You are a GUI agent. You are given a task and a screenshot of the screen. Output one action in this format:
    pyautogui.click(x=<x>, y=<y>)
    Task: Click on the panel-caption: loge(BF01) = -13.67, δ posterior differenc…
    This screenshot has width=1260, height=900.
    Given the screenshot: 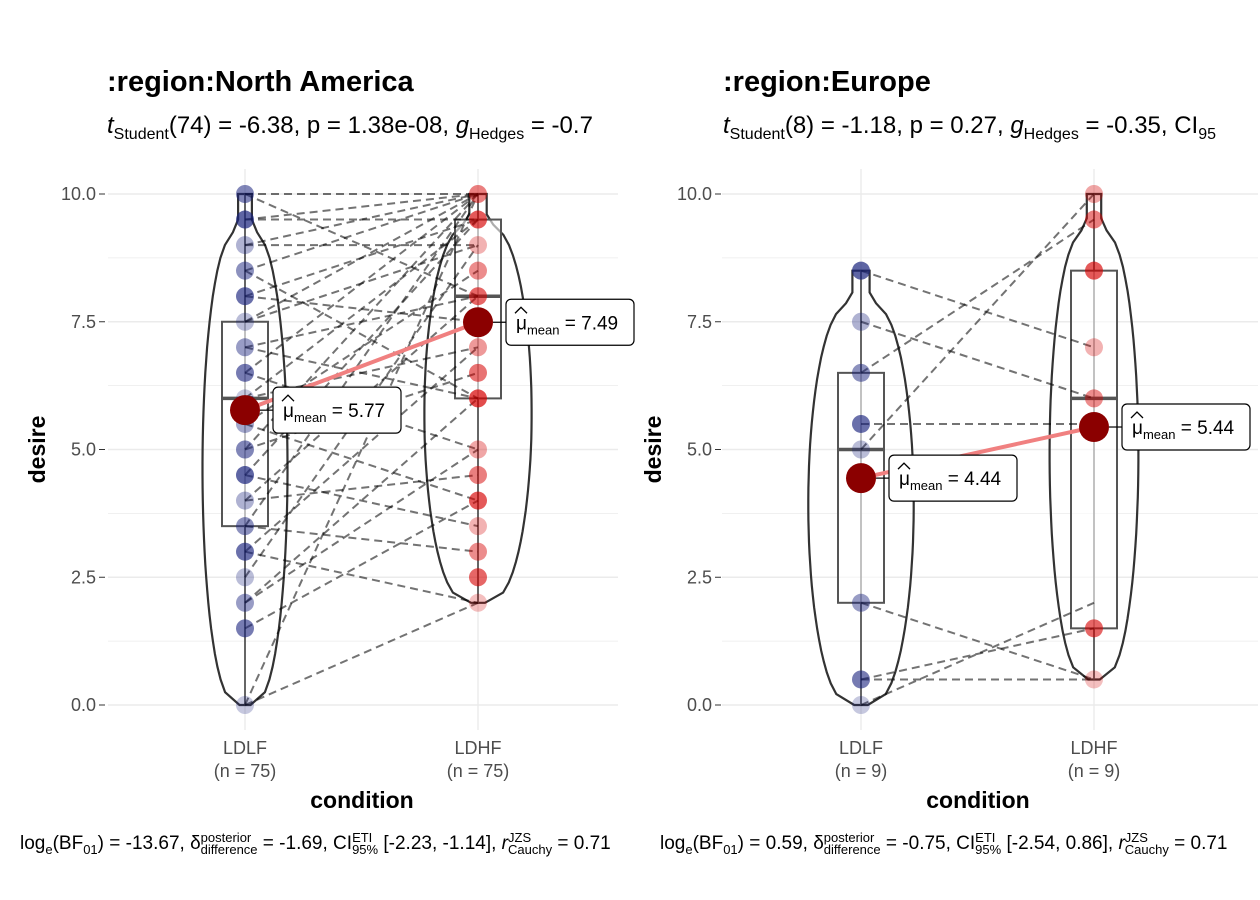 What is the action you would take?
    pyautogui.click(x=315, y=843)
    